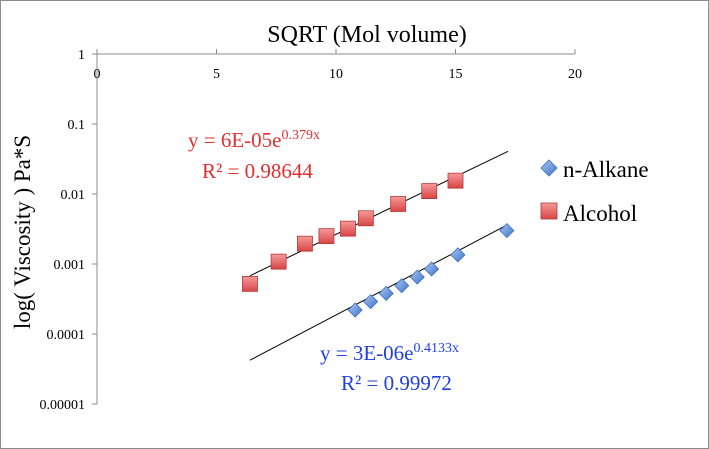 The image size is (709, 449). I want to click on trendline-alcohol, so click(379, 213).